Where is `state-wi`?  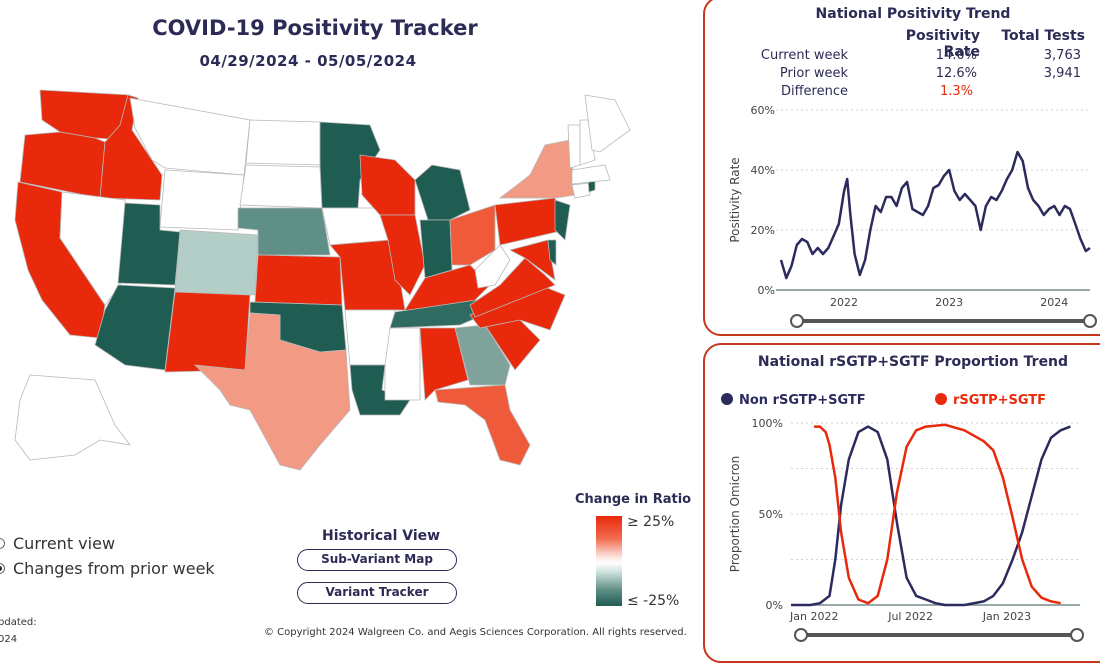
state-wi is located at coordinates (387, 185).